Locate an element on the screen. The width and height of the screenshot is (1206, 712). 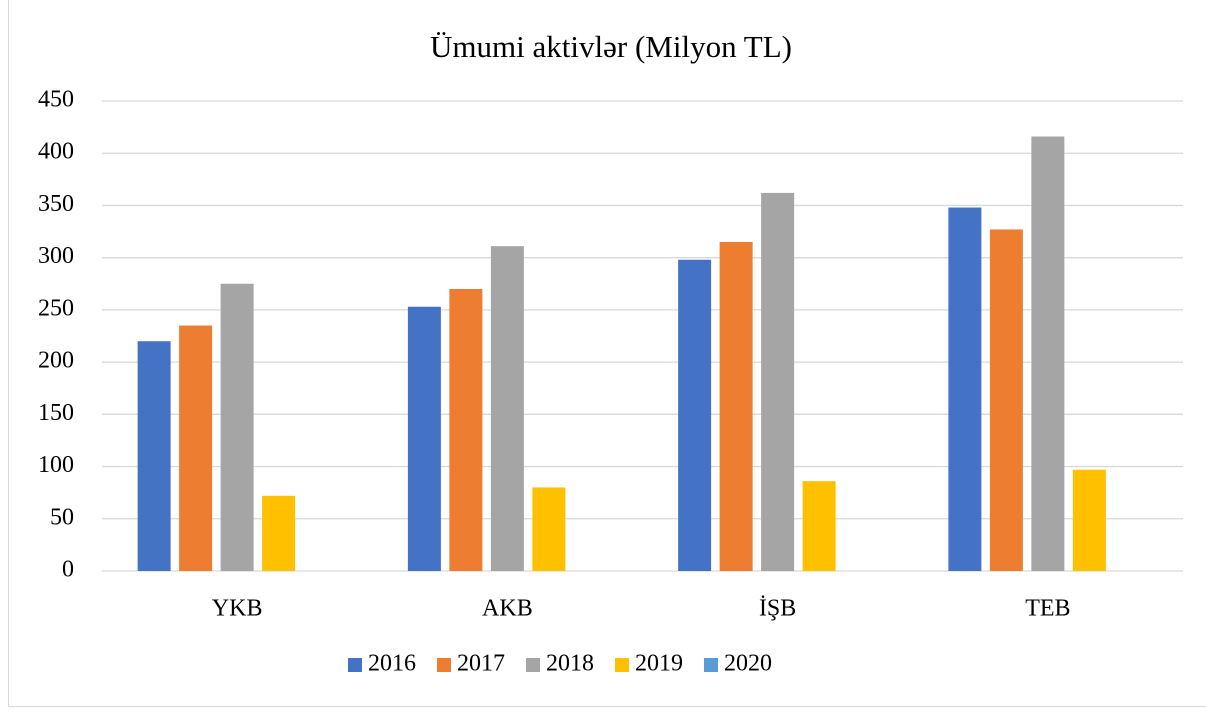
legend-label: 2017 is located at coordinates (481, 664).